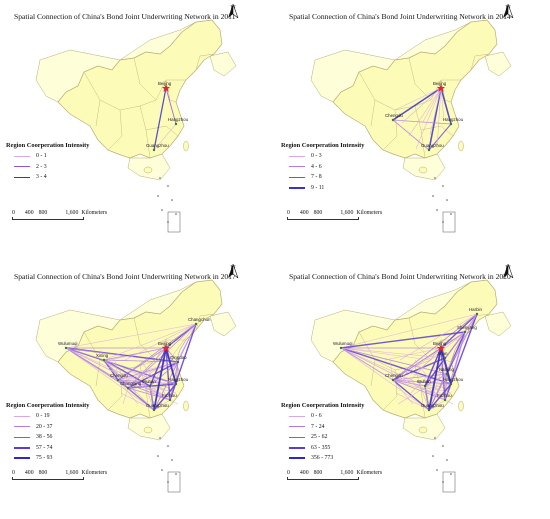 The image size is (550, 519). I want to click on legend-label: 57 - 74, so click(44, 447).